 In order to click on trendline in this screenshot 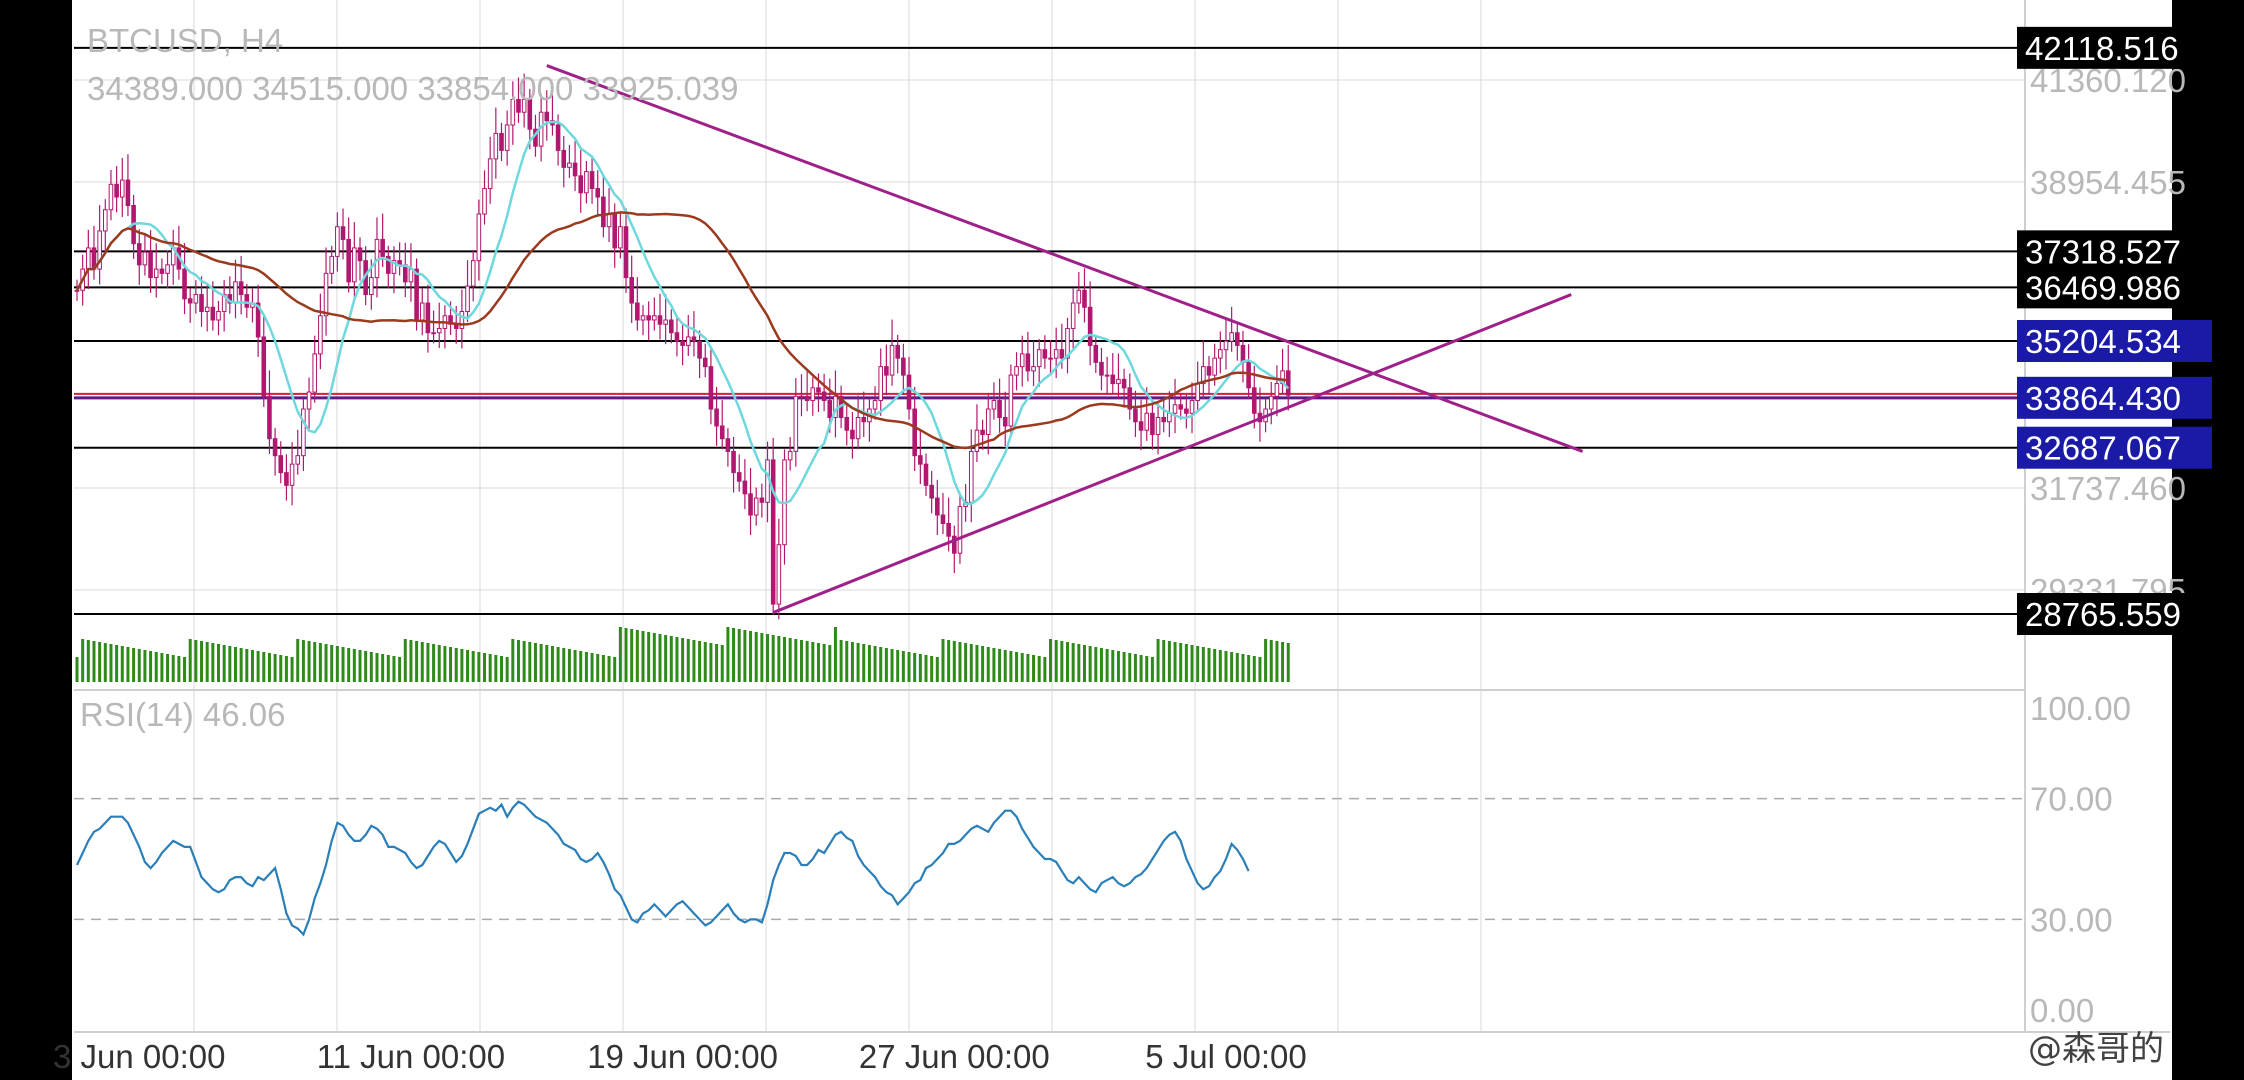, I will do `click(1172, 453)`.